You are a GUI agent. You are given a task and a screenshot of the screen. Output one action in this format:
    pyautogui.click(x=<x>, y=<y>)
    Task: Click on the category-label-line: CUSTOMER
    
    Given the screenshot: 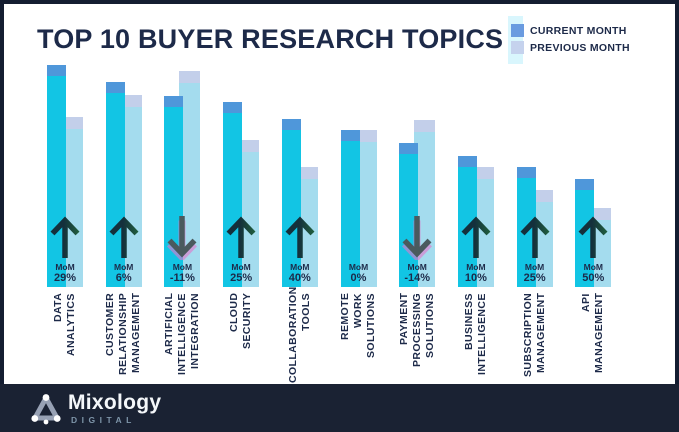 What is the action you would take?
    pyautogui.click(x=110, y=325)
    